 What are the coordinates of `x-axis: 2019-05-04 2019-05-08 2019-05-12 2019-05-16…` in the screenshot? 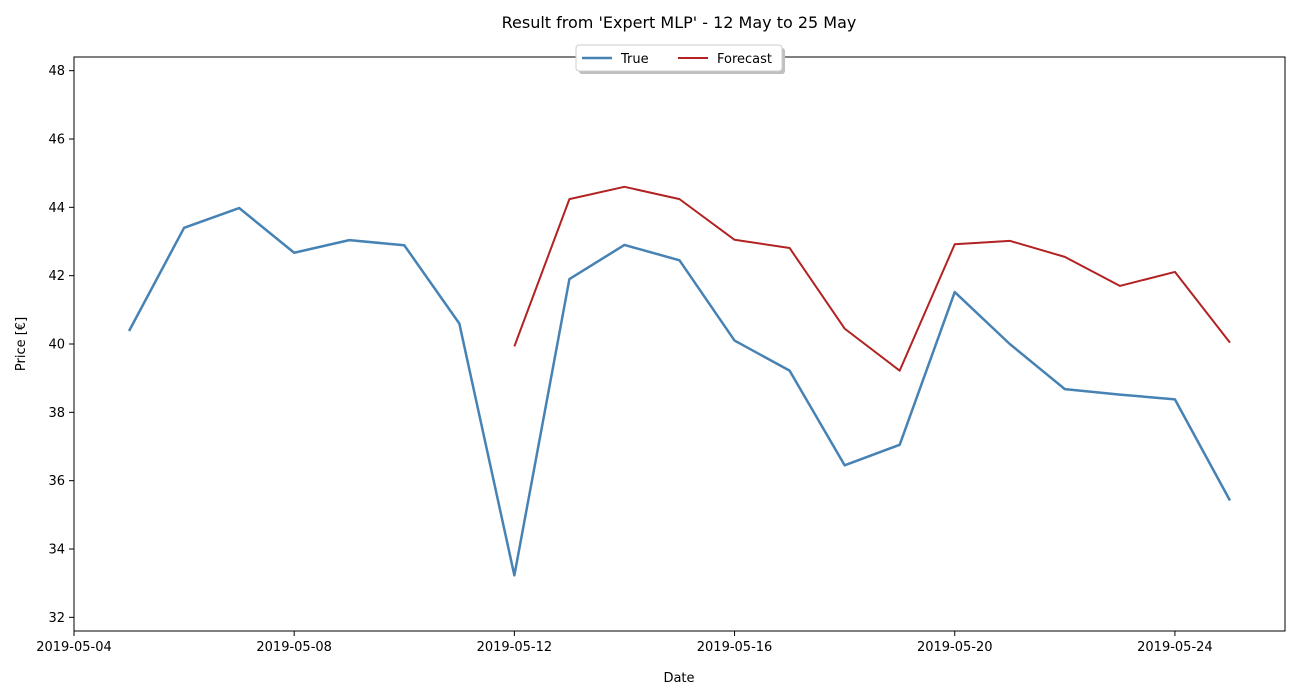 It's located at (624, 643).